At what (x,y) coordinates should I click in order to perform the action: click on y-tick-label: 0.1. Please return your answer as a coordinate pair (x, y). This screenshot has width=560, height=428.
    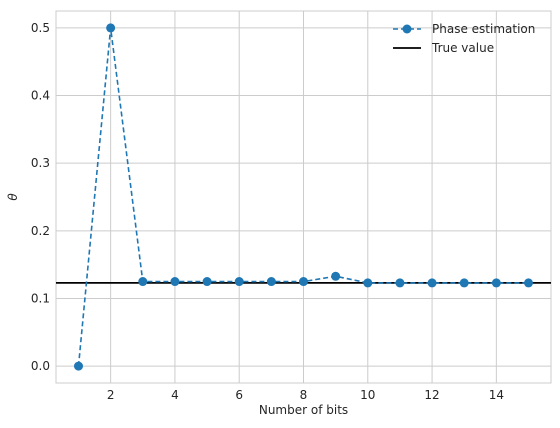
    Looking at the image, I should click on (40, 298).